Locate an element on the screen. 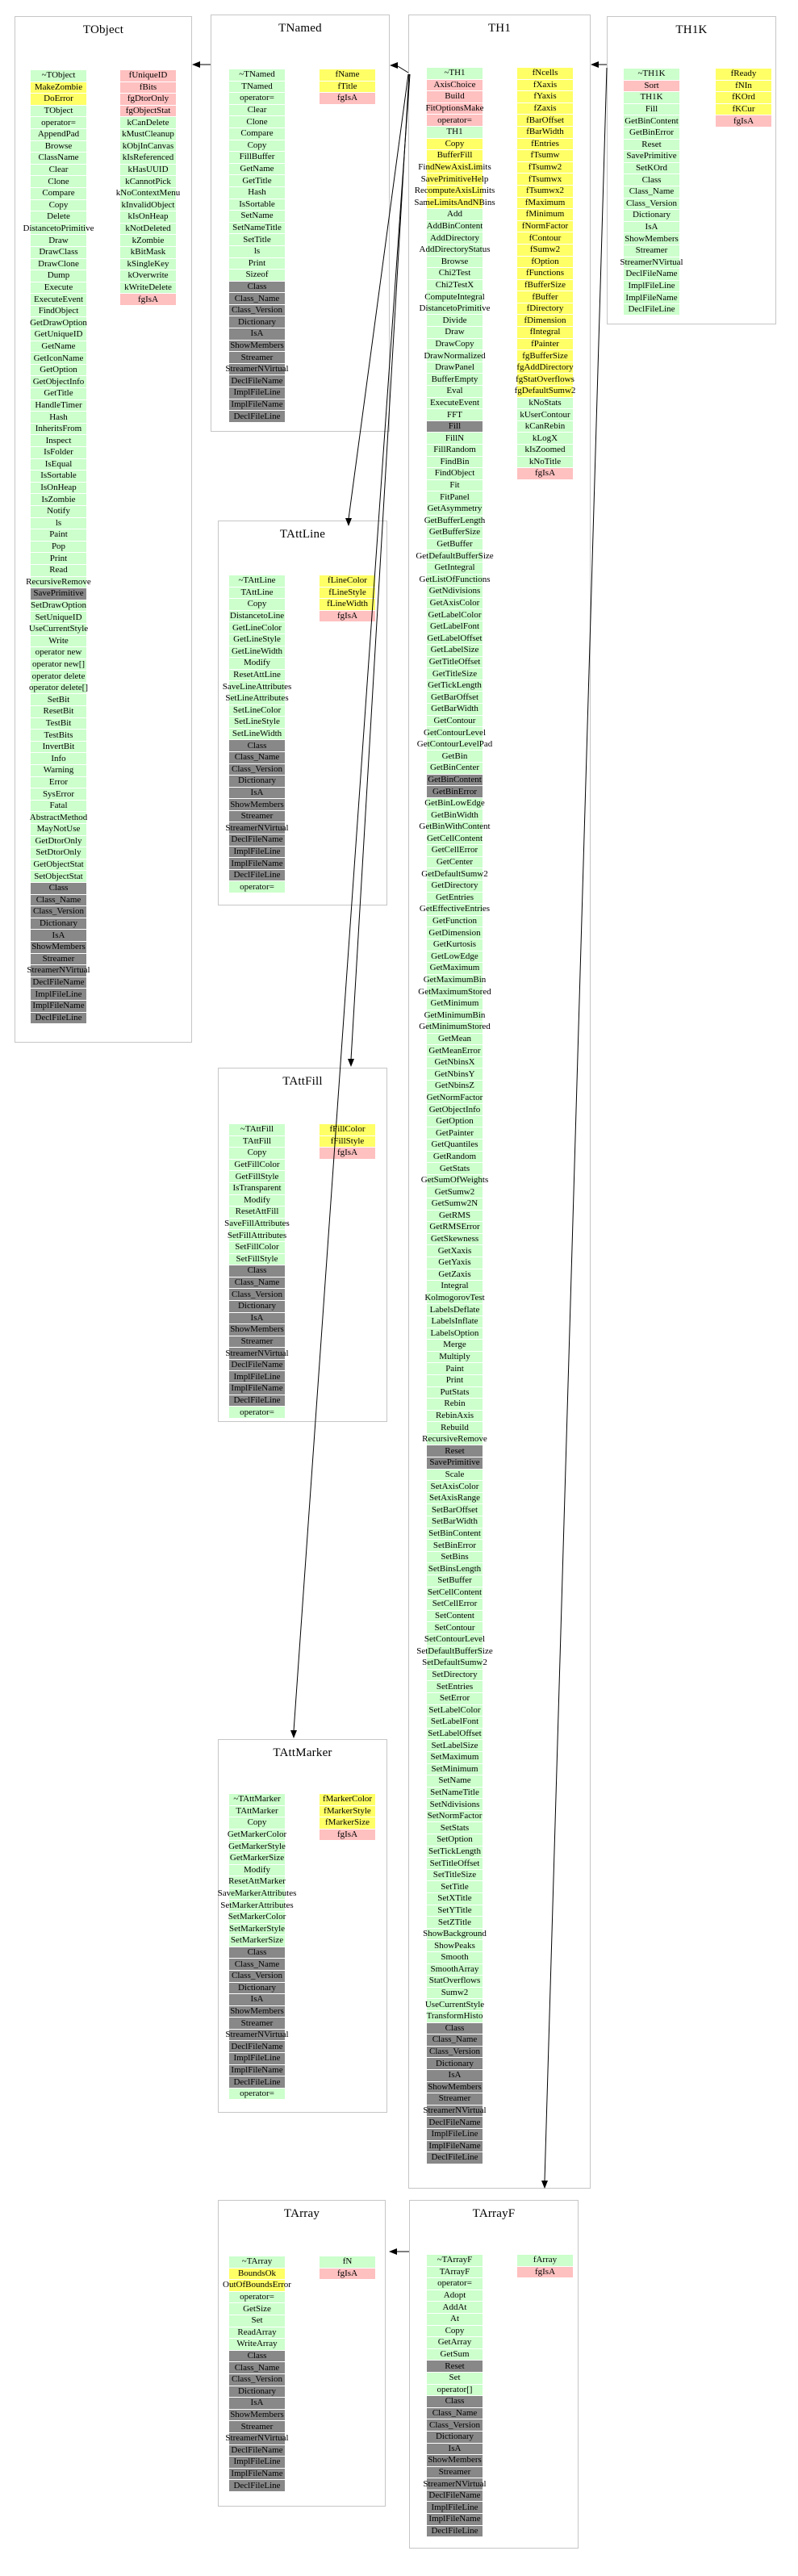 The image size is (798, 2576). attribute-cell: kObjInCanvas is located at coordinates (148, 146).